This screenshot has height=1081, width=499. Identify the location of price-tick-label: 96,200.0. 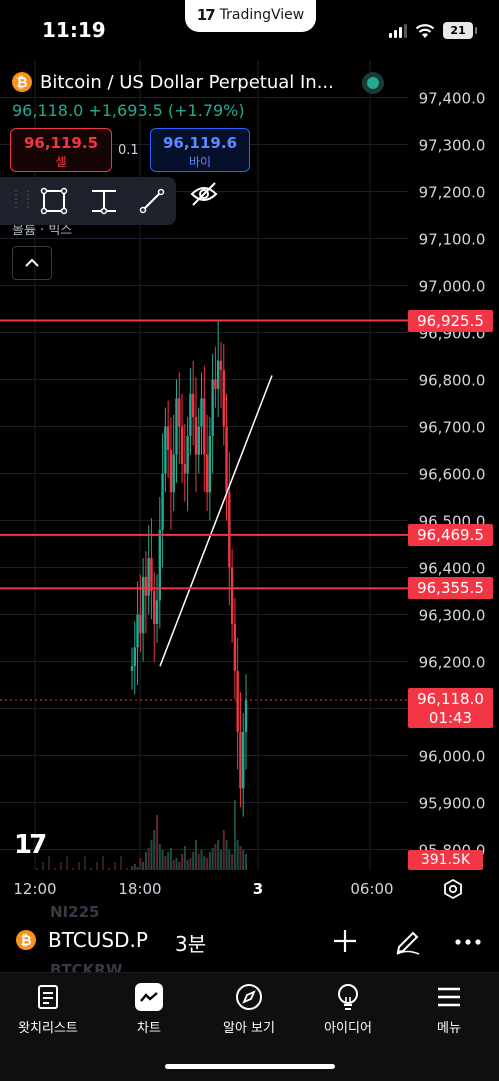
(452, 663).